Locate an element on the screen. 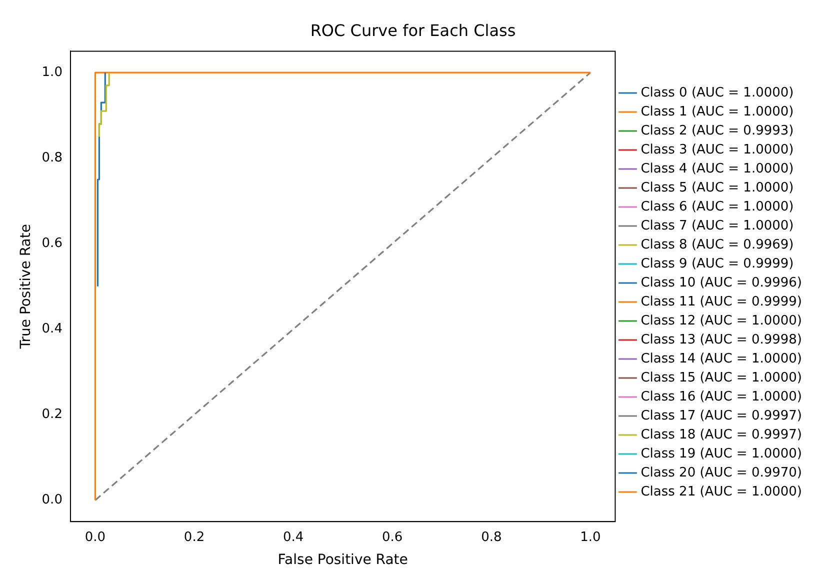 This screenshot has width=828, height=585. legend-label: Class 20 (AUC = 0.9970) is located at coordinates (721, 472).